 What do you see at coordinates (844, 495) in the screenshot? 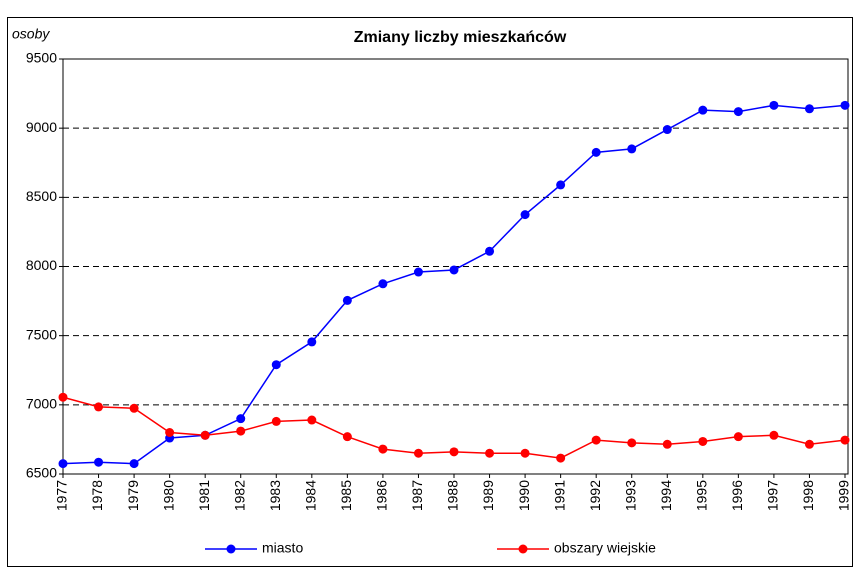
I see `x-tick-label: 1999` at bounding box center [844, 495].